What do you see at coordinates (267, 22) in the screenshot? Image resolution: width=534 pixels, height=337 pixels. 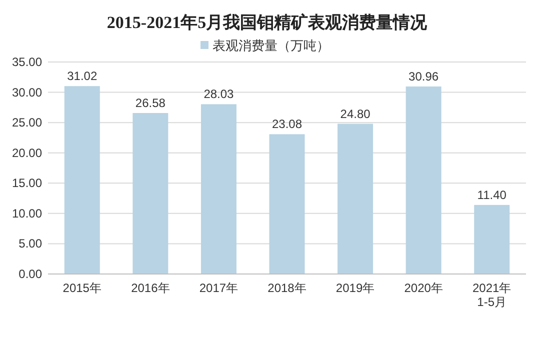 I see `chart-title: 2015-2021年5月我国钼精矿表观消费量情况` at bounding box center [267, 22].